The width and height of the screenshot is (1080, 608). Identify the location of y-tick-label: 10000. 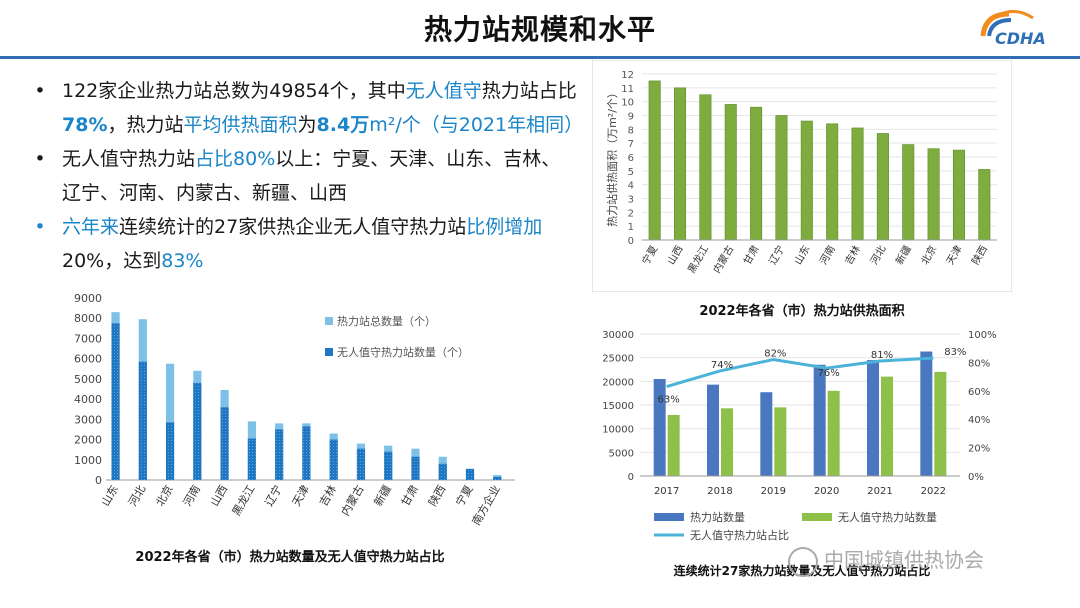
(618, 430).